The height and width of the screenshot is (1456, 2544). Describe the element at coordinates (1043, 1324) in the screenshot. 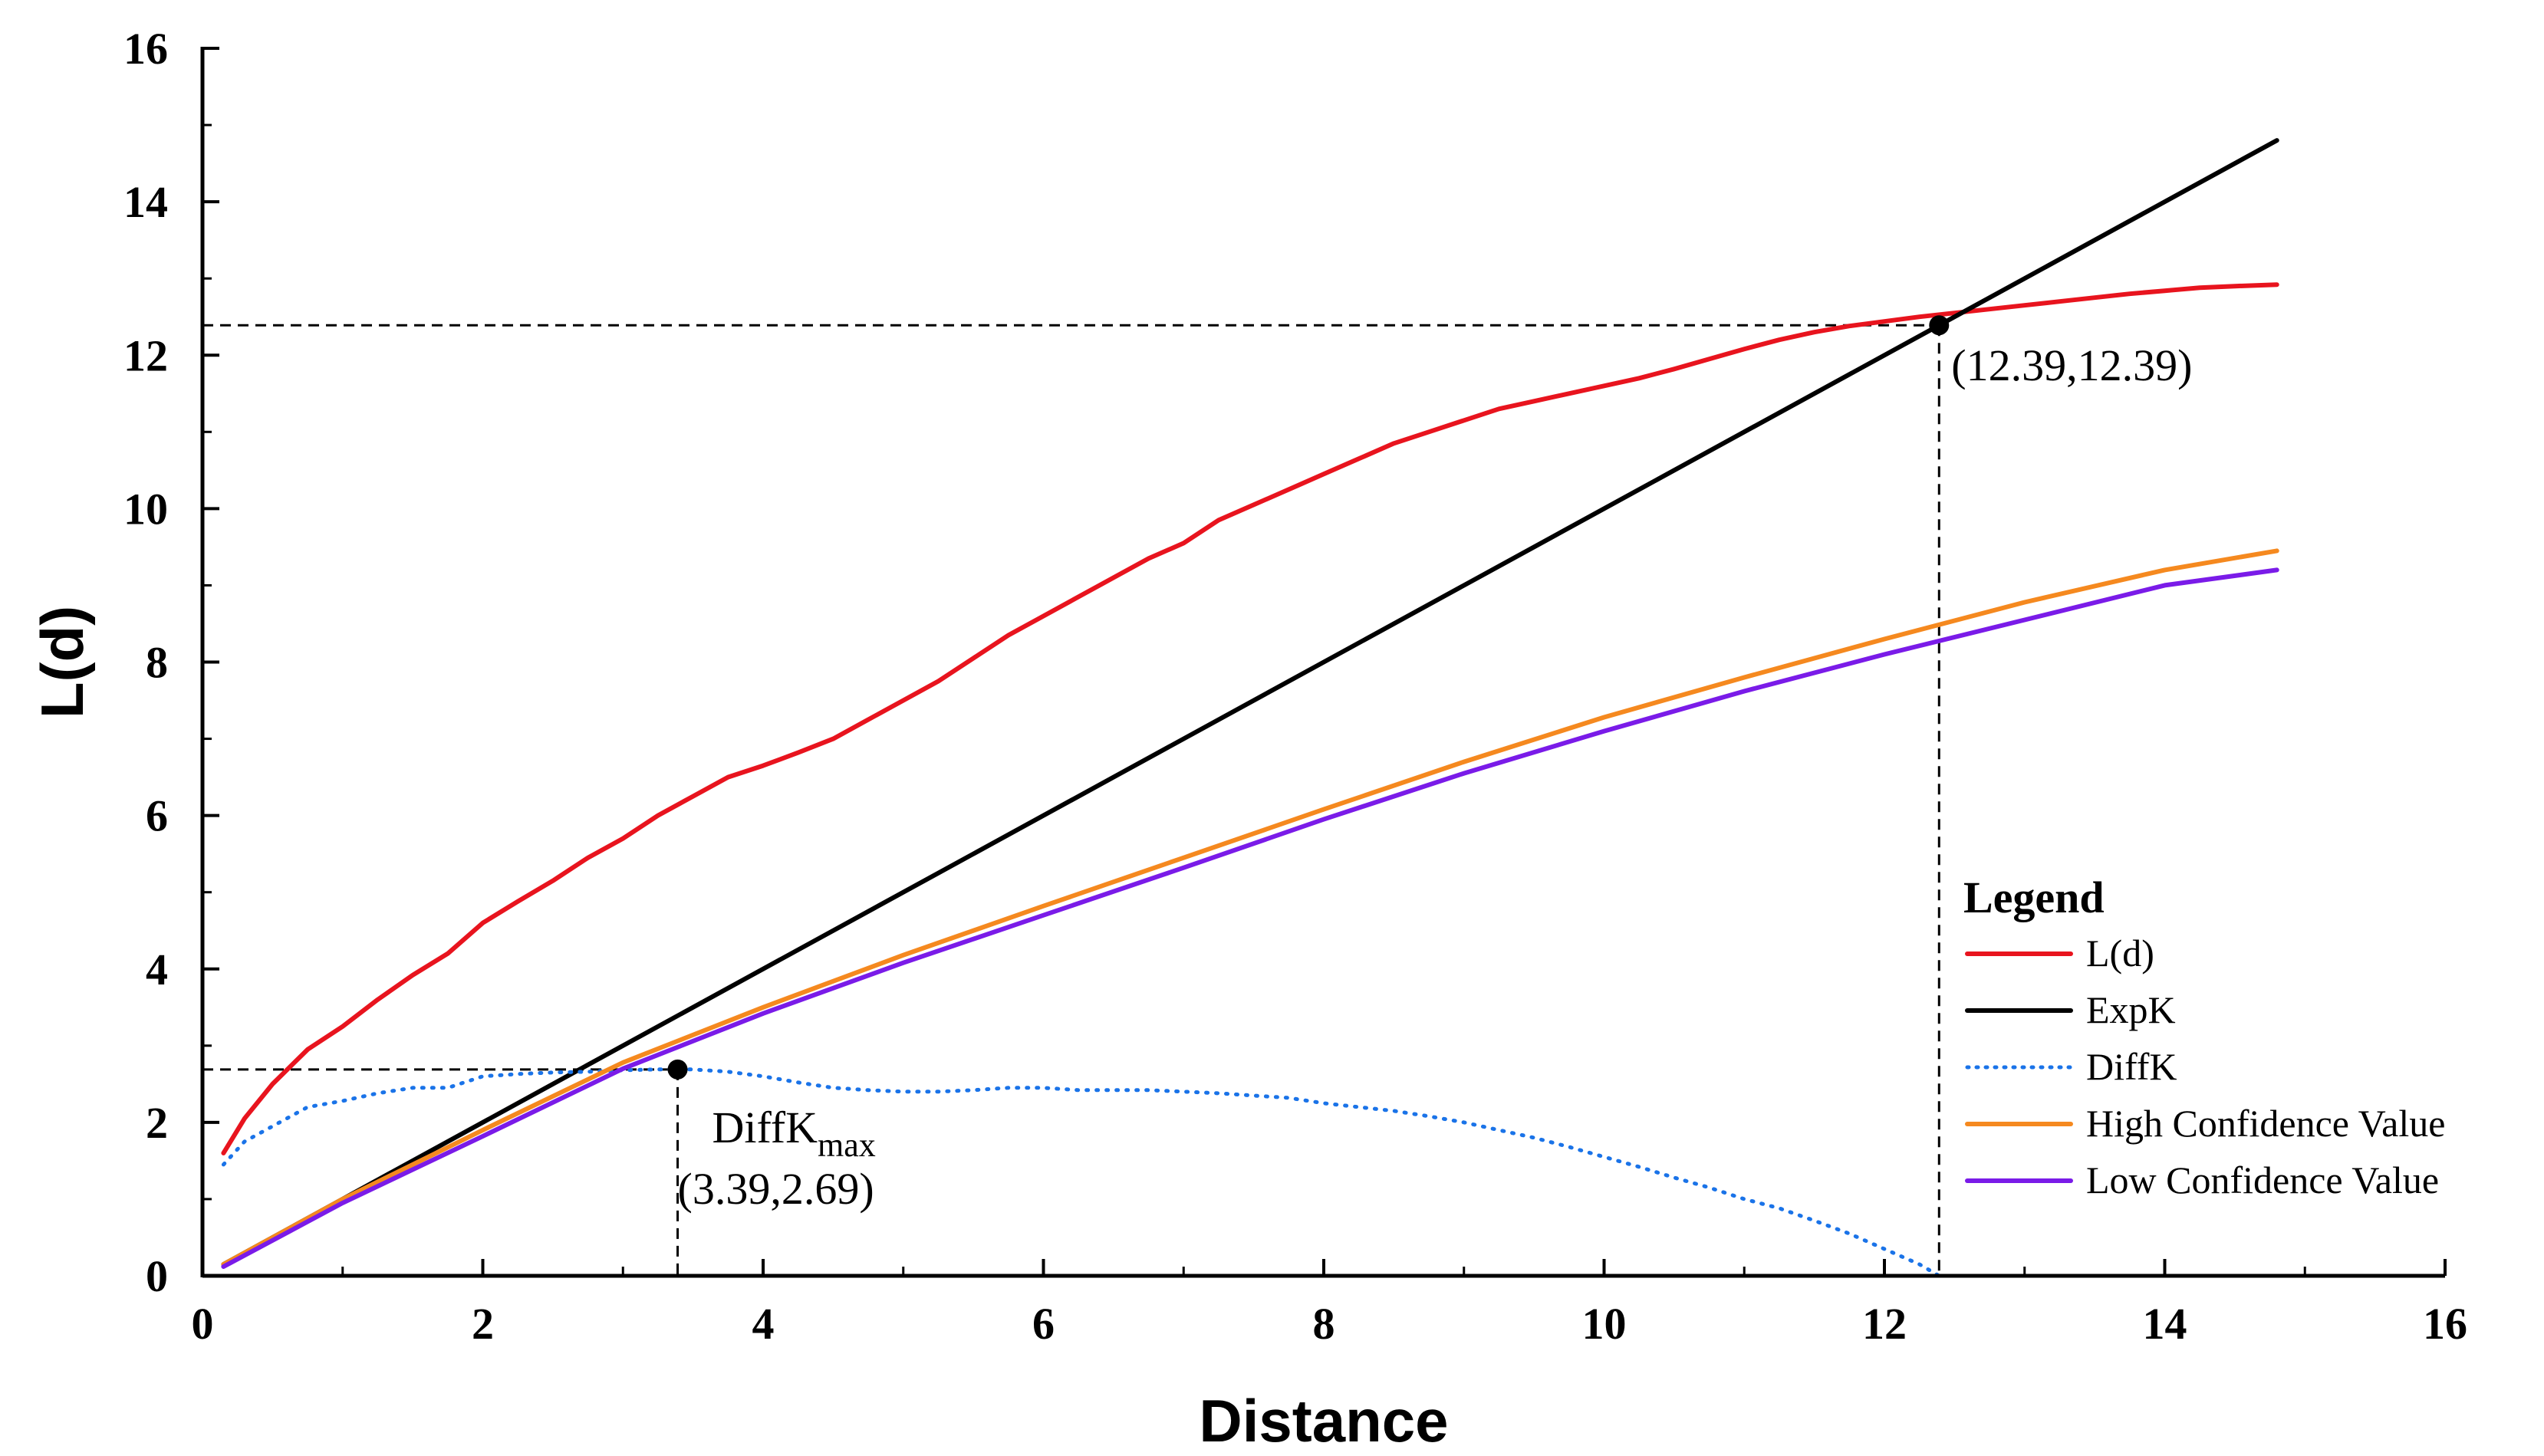

I see `x-tick-label: 6` at that location.